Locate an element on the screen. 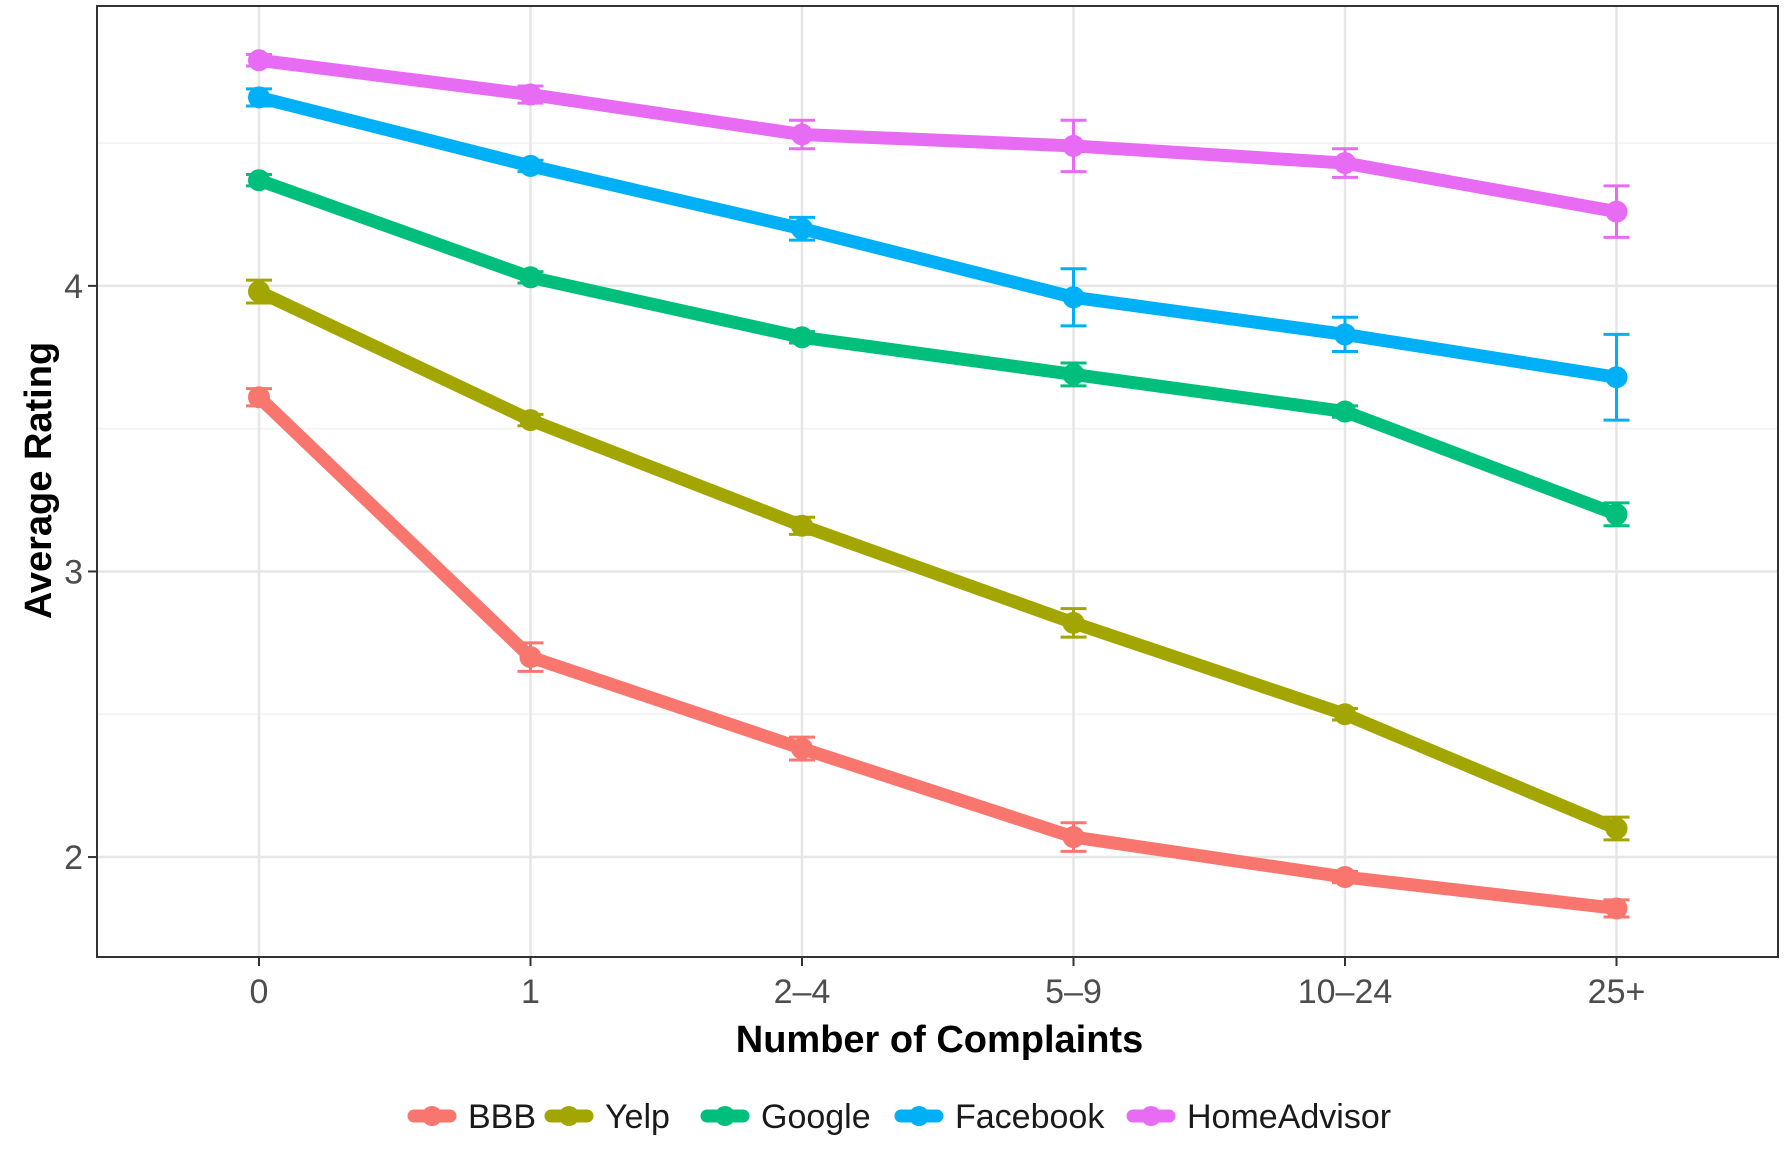  x-axis-title: Number of Complaints is located at coordinates (939, 1040).